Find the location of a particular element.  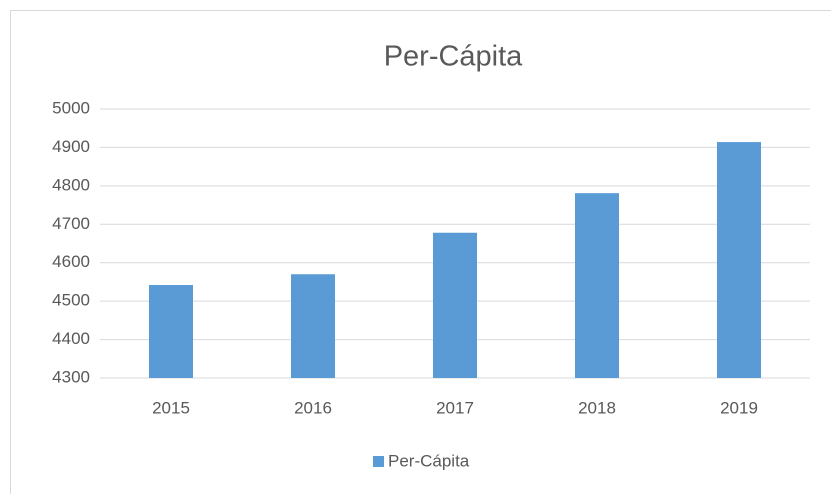

y-tick-label: 5000 is located at coordinates (71, 107).